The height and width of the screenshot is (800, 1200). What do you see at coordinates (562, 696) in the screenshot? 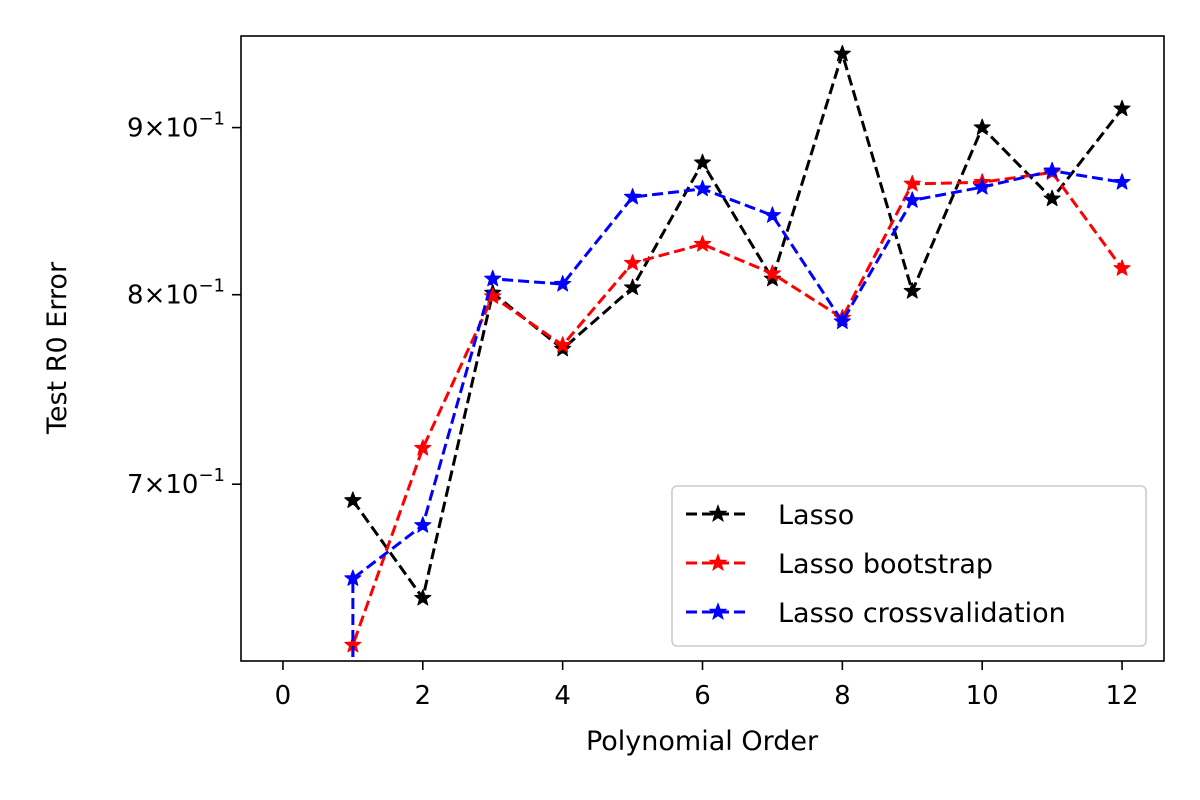
I see `x-tick-label: 4` at bounding box center [562, 696].